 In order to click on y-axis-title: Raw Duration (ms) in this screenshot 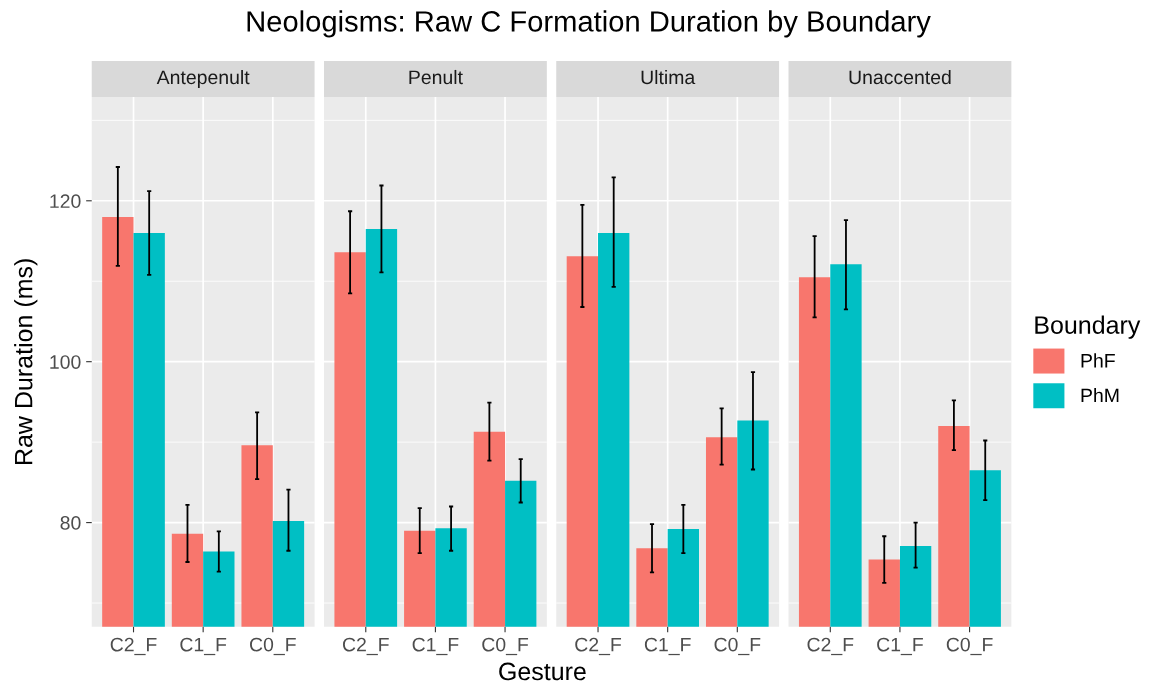, I will do `click(26, 362)`.